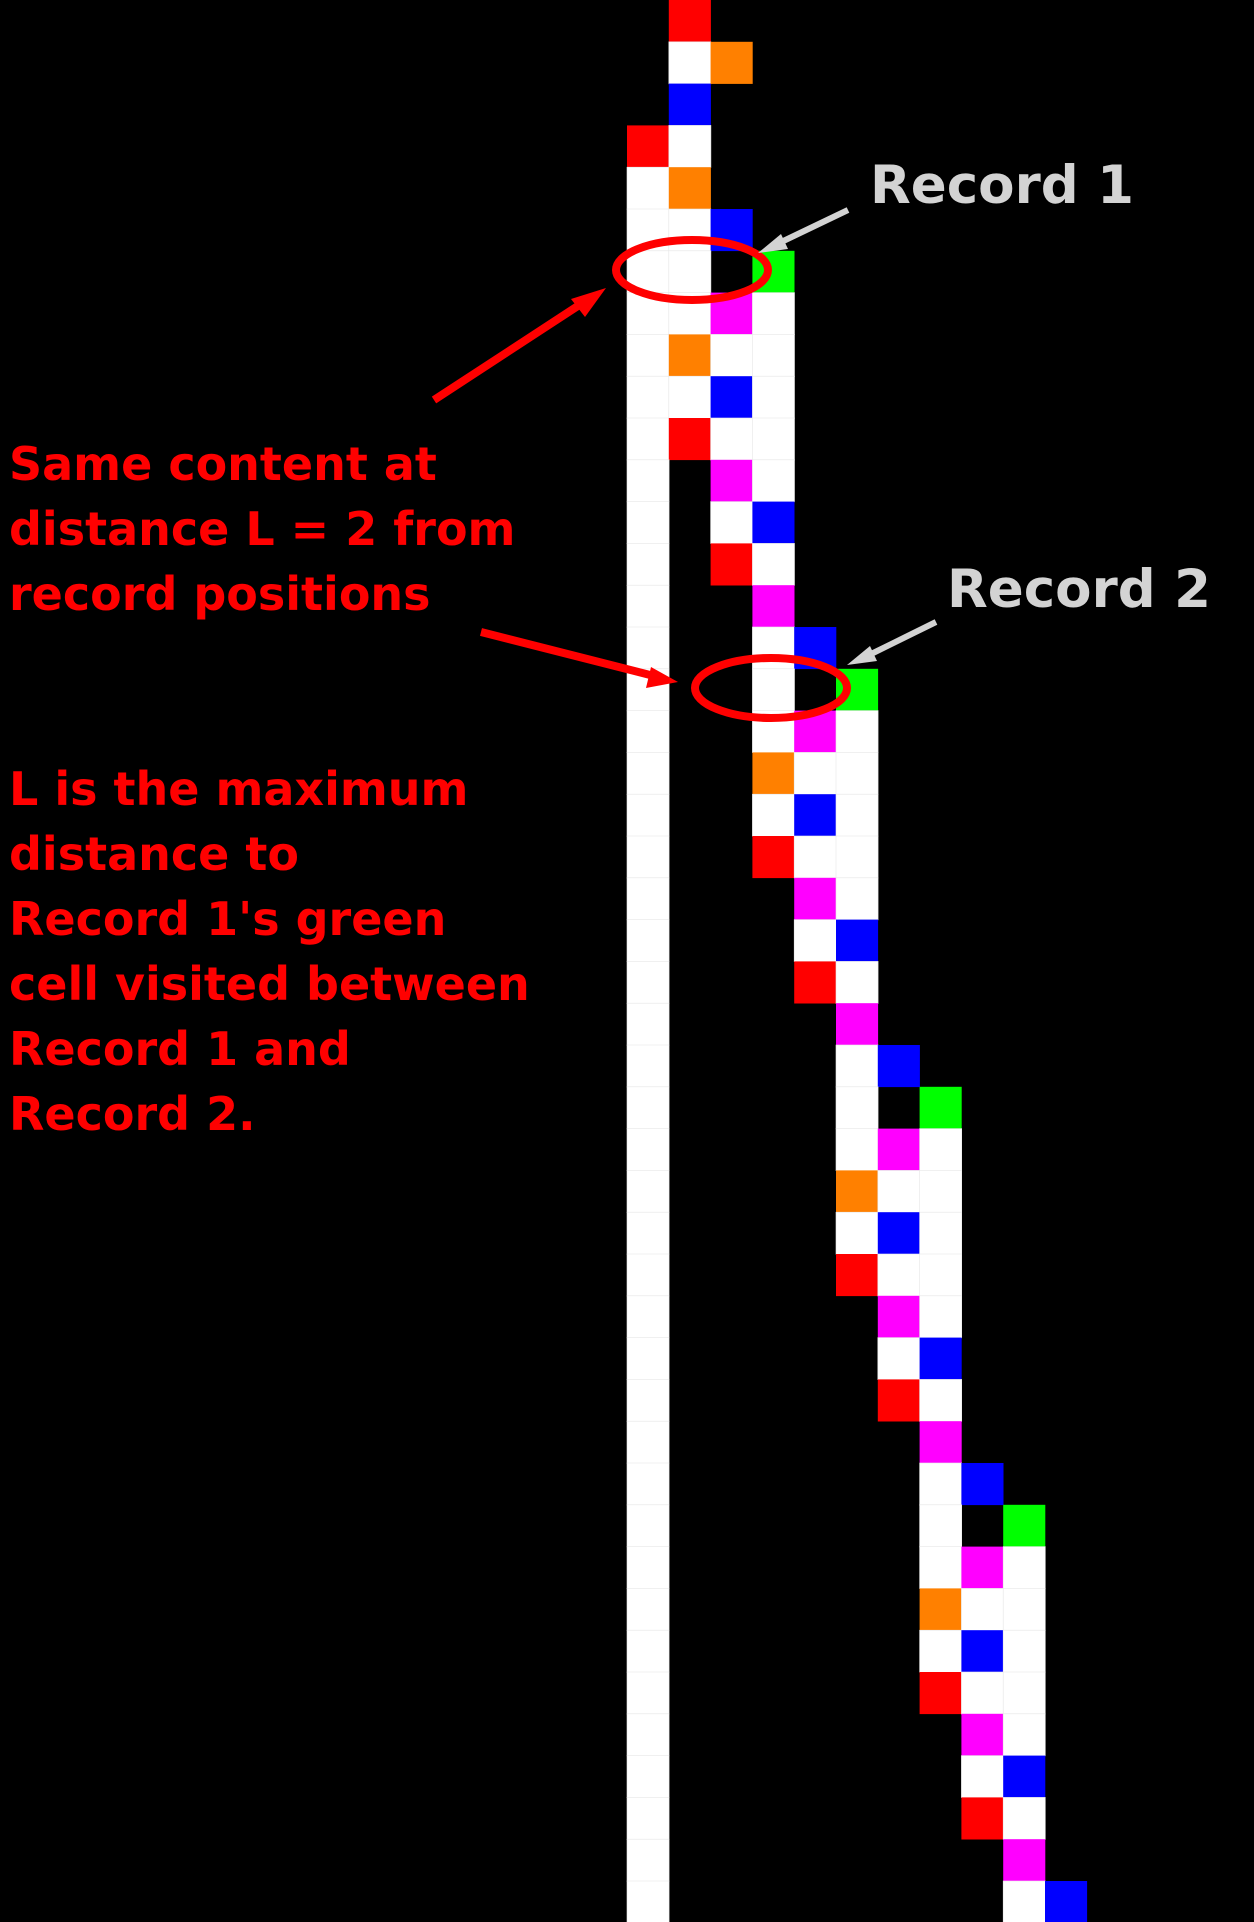 The image size is (1254, 1922). What do you see at coordinates (220, 594) in the screenshot?
I see `same-content-line-3: record positions` at bounding box center [220, 594].